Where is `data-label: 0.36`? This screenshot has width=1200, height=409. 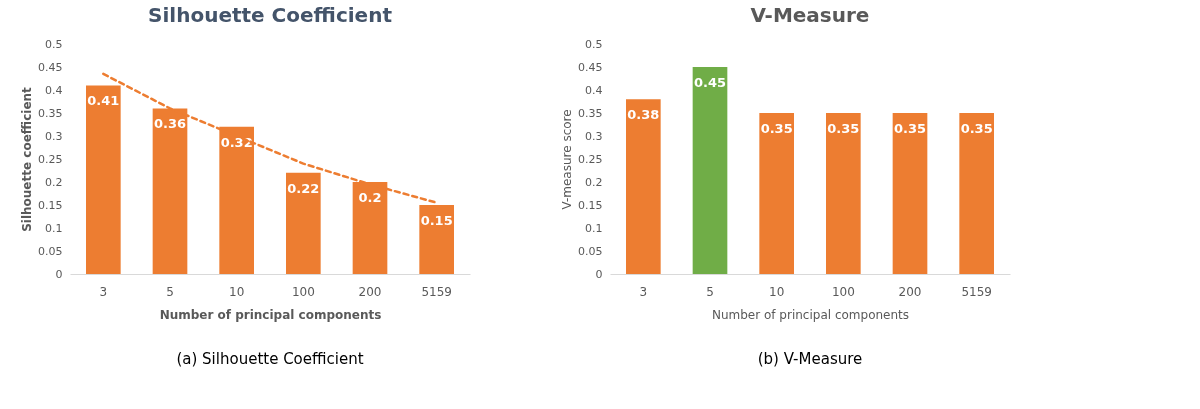 data-label: 0.36 is located at coordinates (170, 124).